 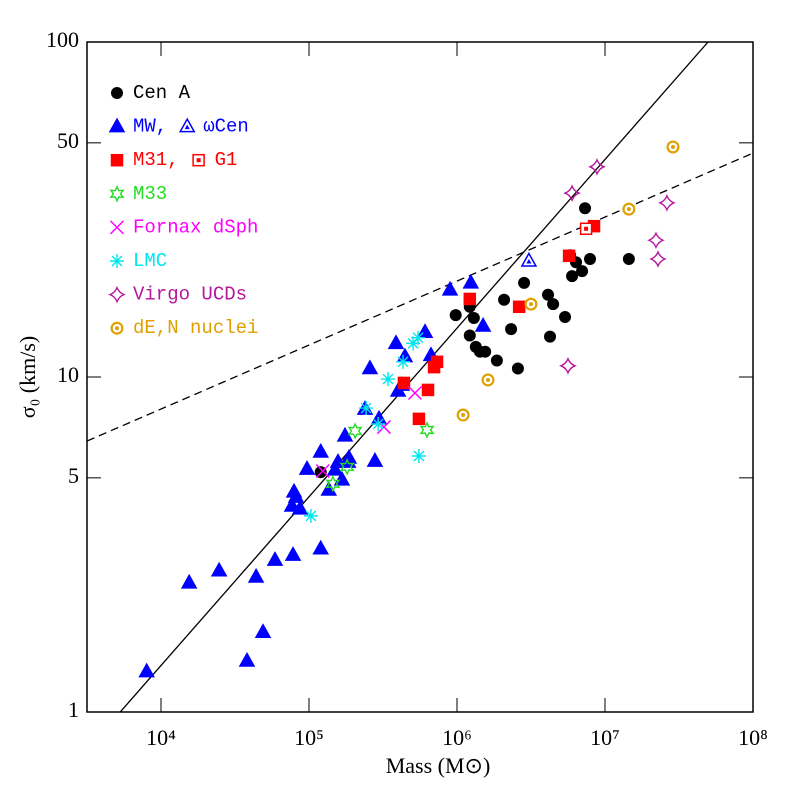 What do you see at coordinates (162, 93) in the screenshot?
I see `legend-label: Cen A` at bounding box center [162, 93].